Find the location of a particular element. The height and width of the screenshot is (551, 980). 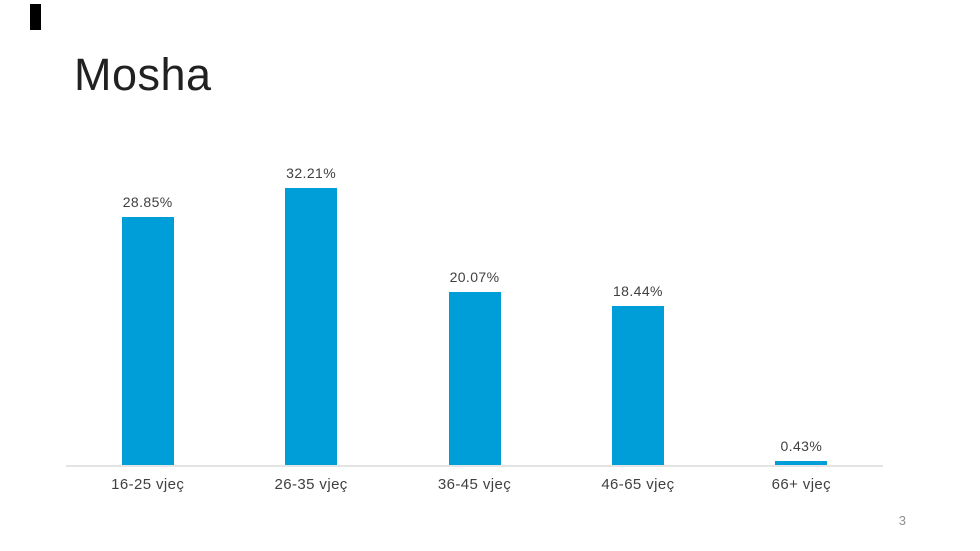

slide-title: Mosha is located at coordinates (143, 74).